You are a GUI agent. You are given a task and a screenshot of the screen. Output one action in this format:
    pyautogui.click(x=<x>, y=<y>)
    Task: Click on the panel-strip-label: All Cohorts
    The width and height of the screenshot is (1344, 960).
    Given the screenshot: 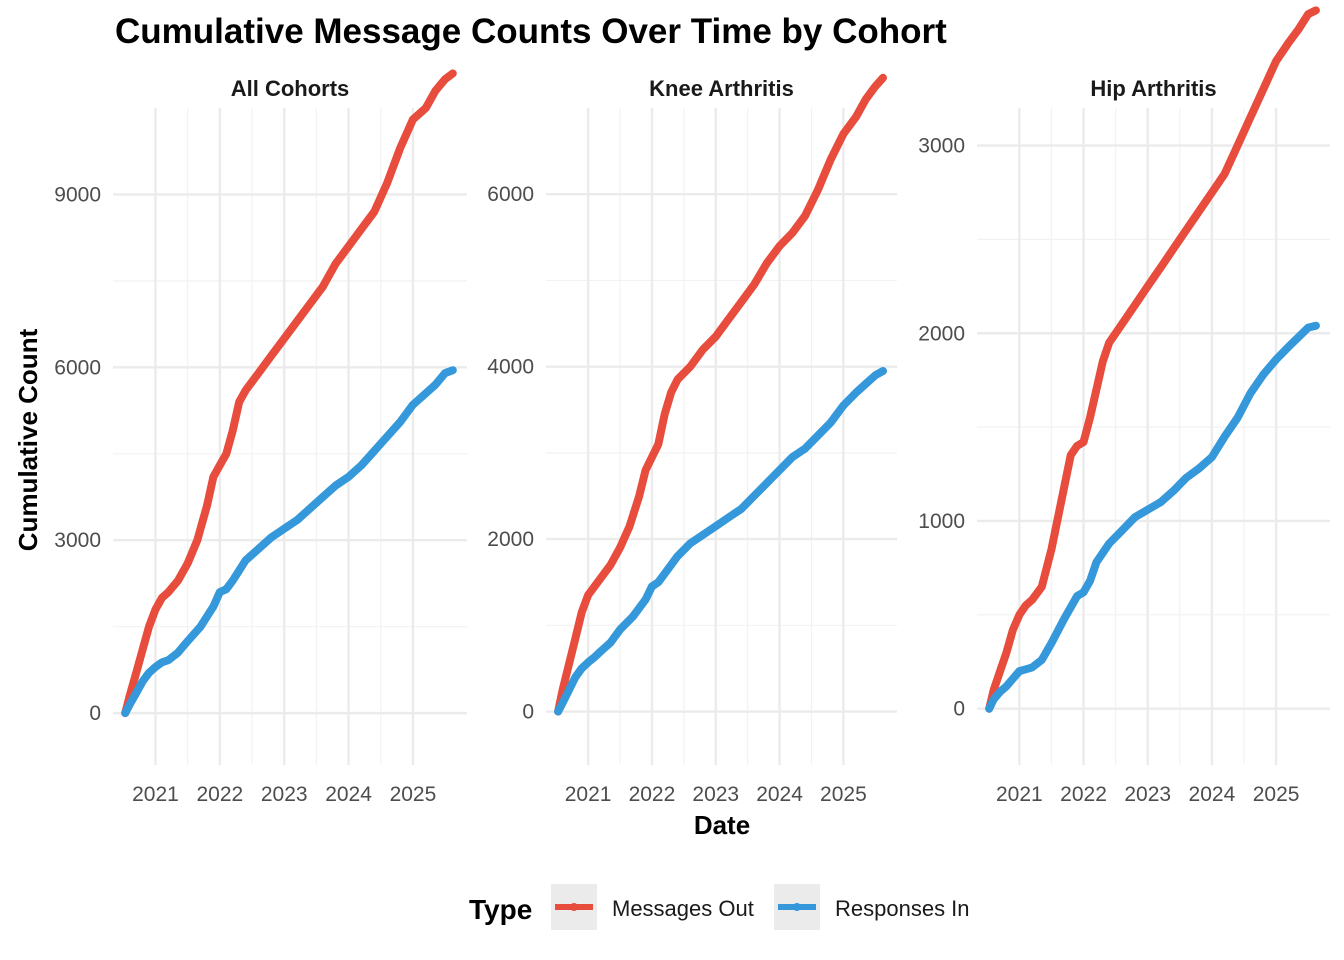 What is the action you would take?
    pyautogui.click(x=290, y=88)
    